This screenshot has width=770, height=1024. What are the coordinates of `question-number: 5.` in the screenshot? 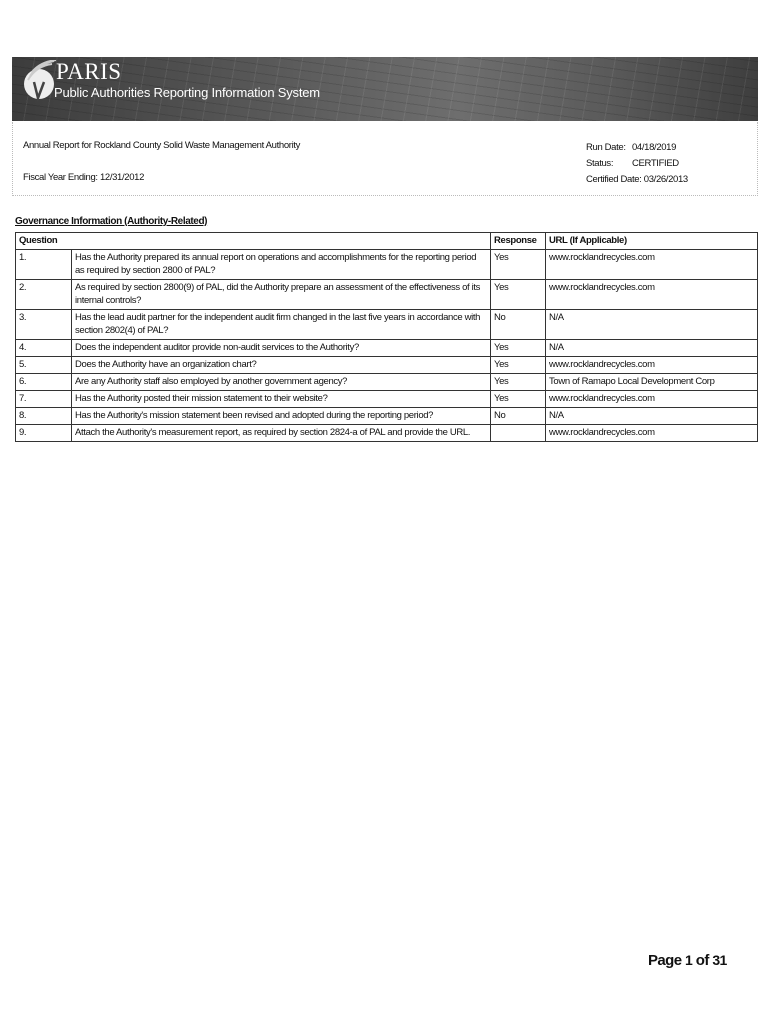 It's located at (43, 365).